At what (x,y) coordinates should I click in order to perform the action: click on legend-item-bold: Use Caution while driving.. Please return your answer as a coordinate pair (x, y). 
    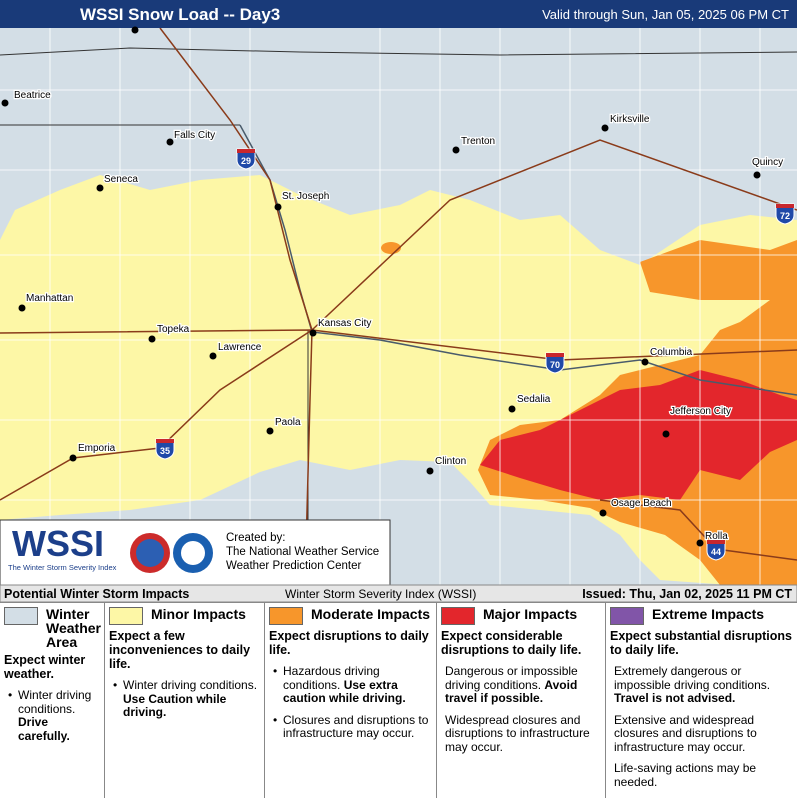
    Looking at the image, I should click on (175, 705).